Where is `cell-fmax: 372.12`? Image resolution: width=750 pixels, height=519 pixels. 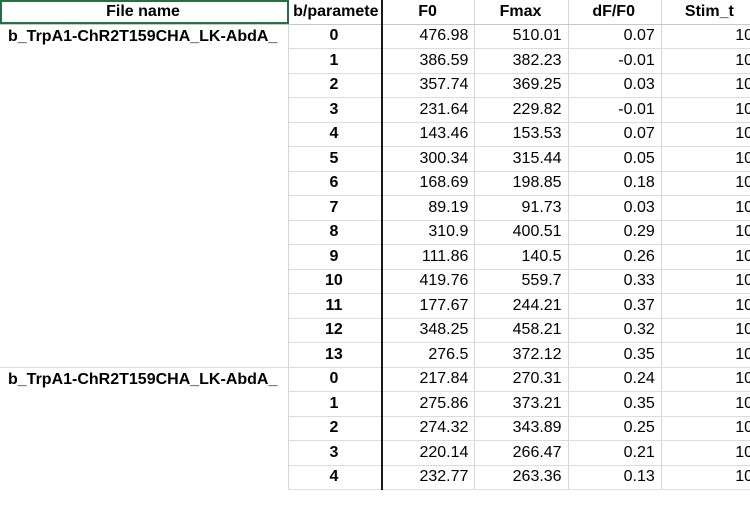 cell-fmax: 372.12 is located at coordinates (521, 355).